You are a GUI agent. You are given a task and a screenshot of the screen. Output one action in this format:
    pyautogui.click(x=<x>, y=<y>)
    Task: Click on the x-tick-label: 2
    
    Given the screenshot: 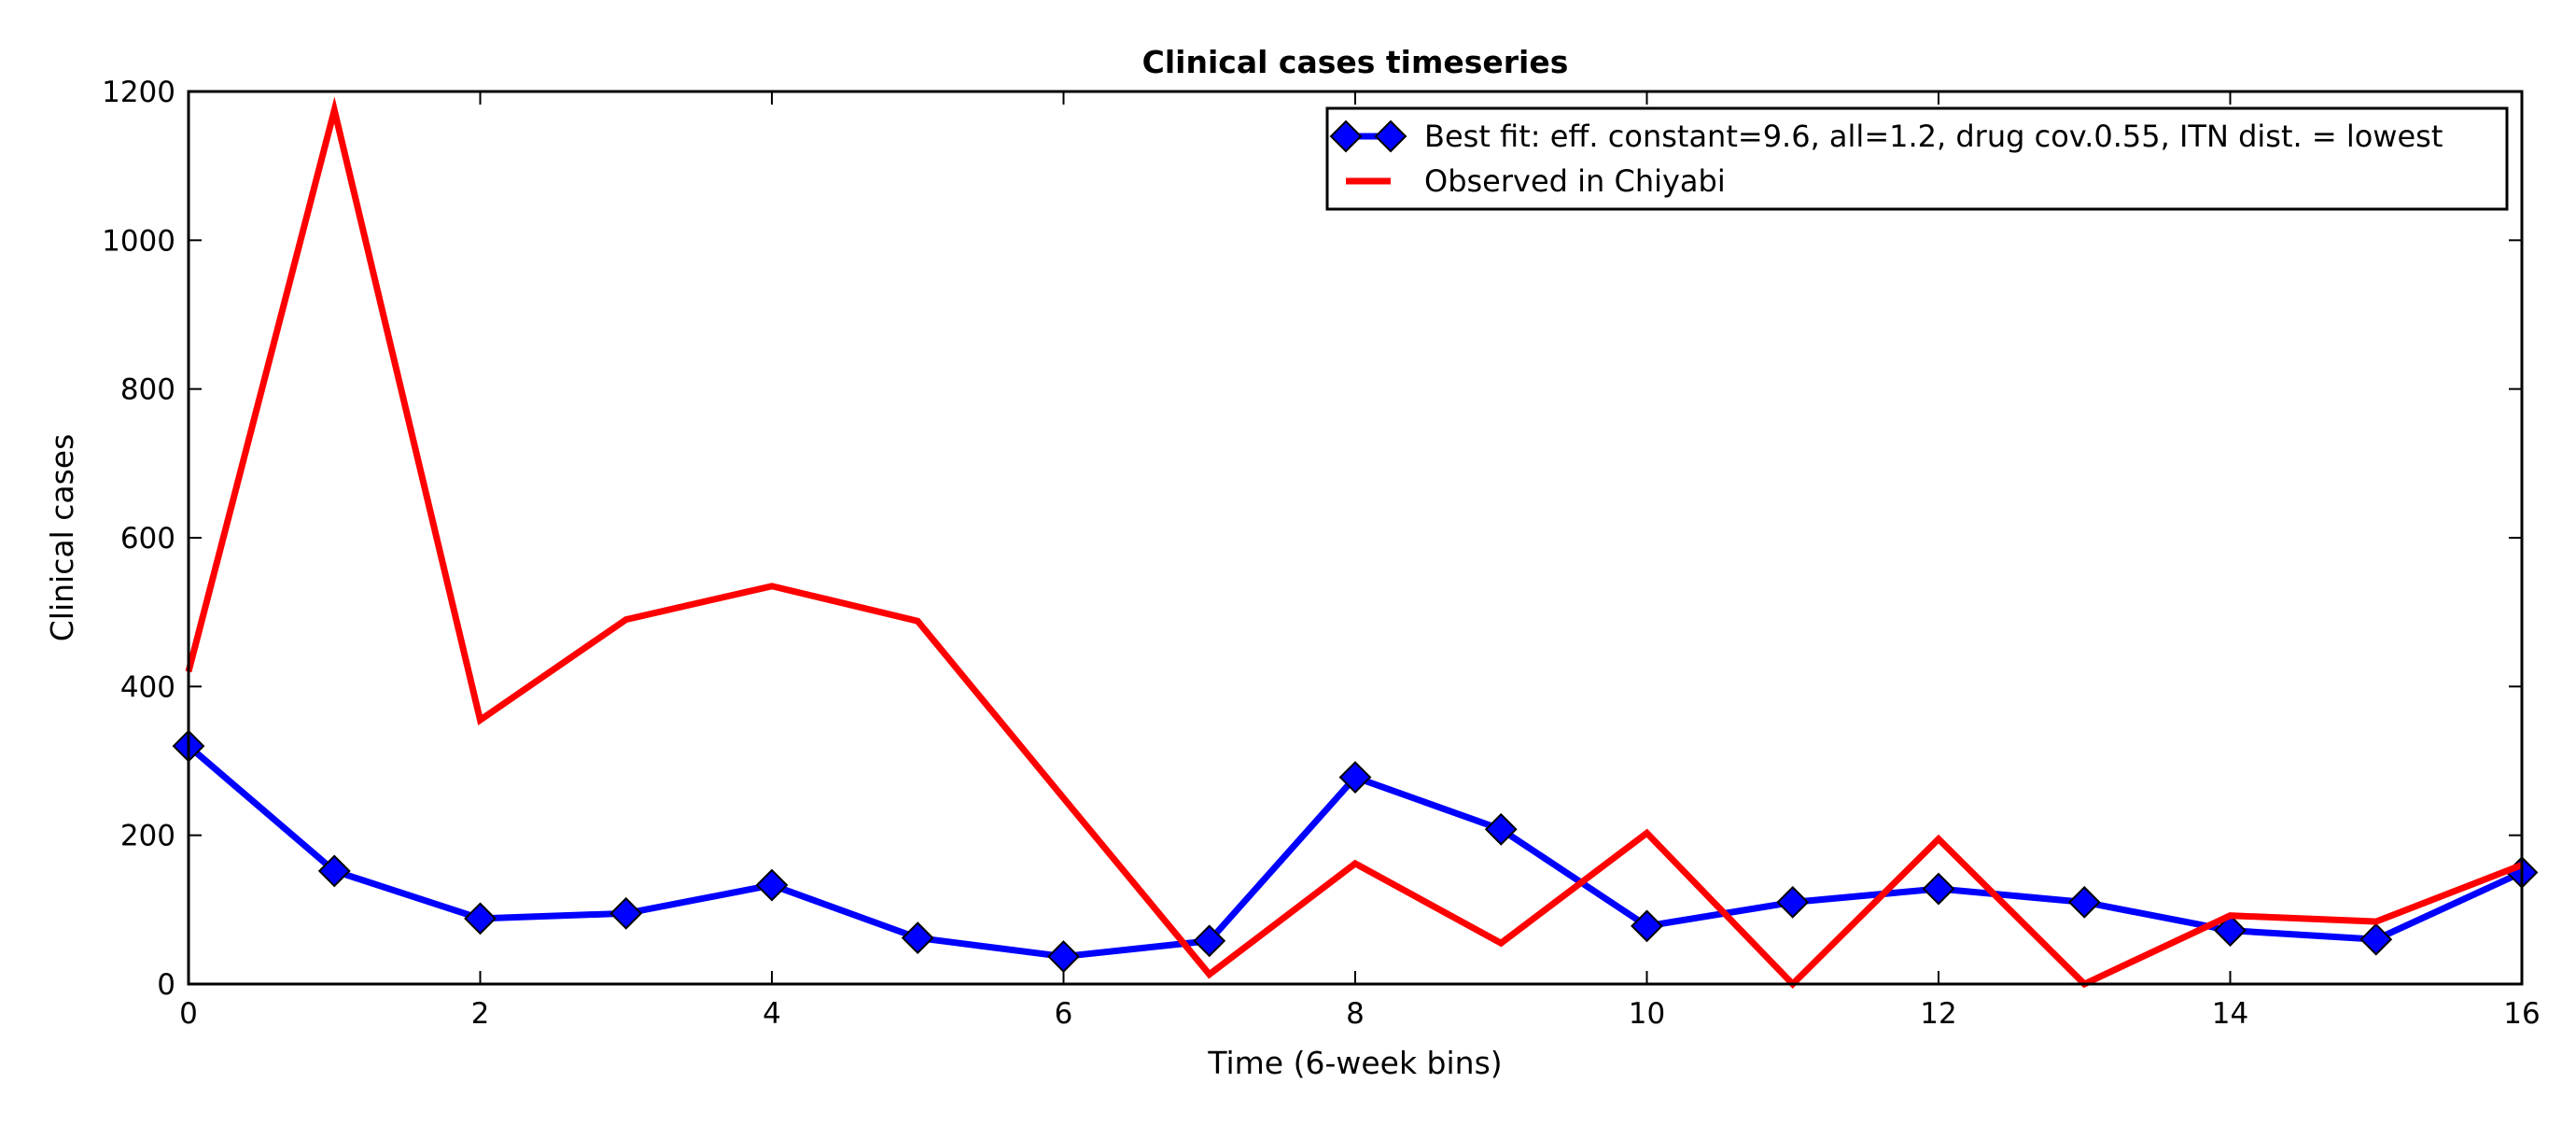 What is the action you would take?
    pyautogui.click(x=480, y=1014)
    